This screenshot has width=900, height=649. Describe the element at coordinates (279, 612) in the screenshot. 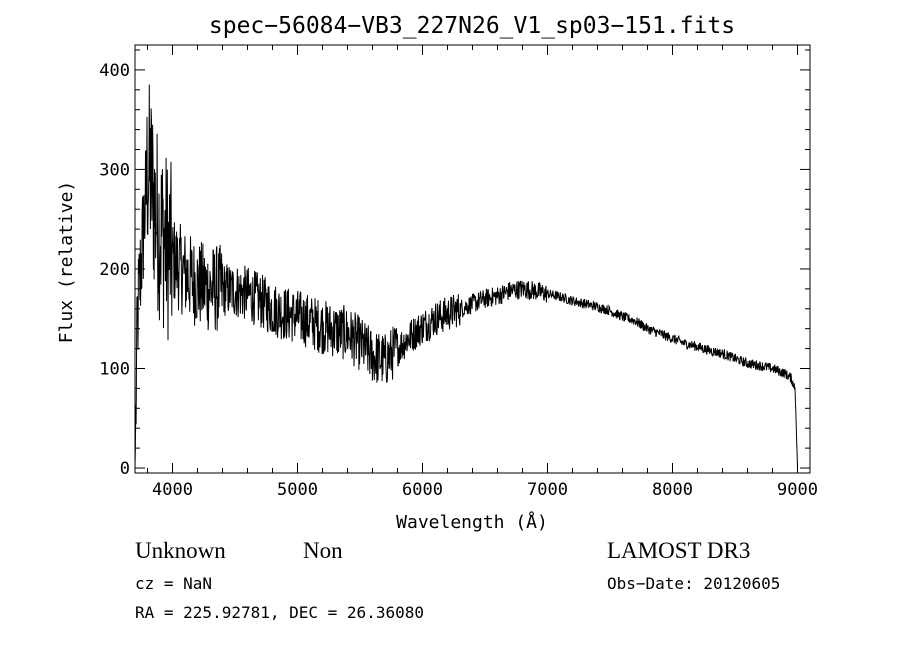

I see `coordinates-text: RA = 225.92781, DEC = 26.36080` at that location.